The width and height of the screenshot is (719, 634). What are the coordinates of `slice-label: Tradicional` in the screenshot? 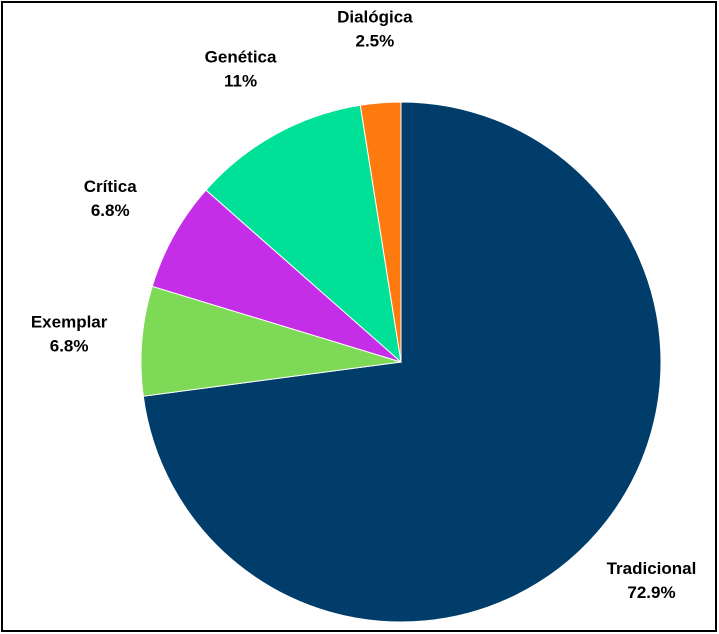 It's located at (652, 568).